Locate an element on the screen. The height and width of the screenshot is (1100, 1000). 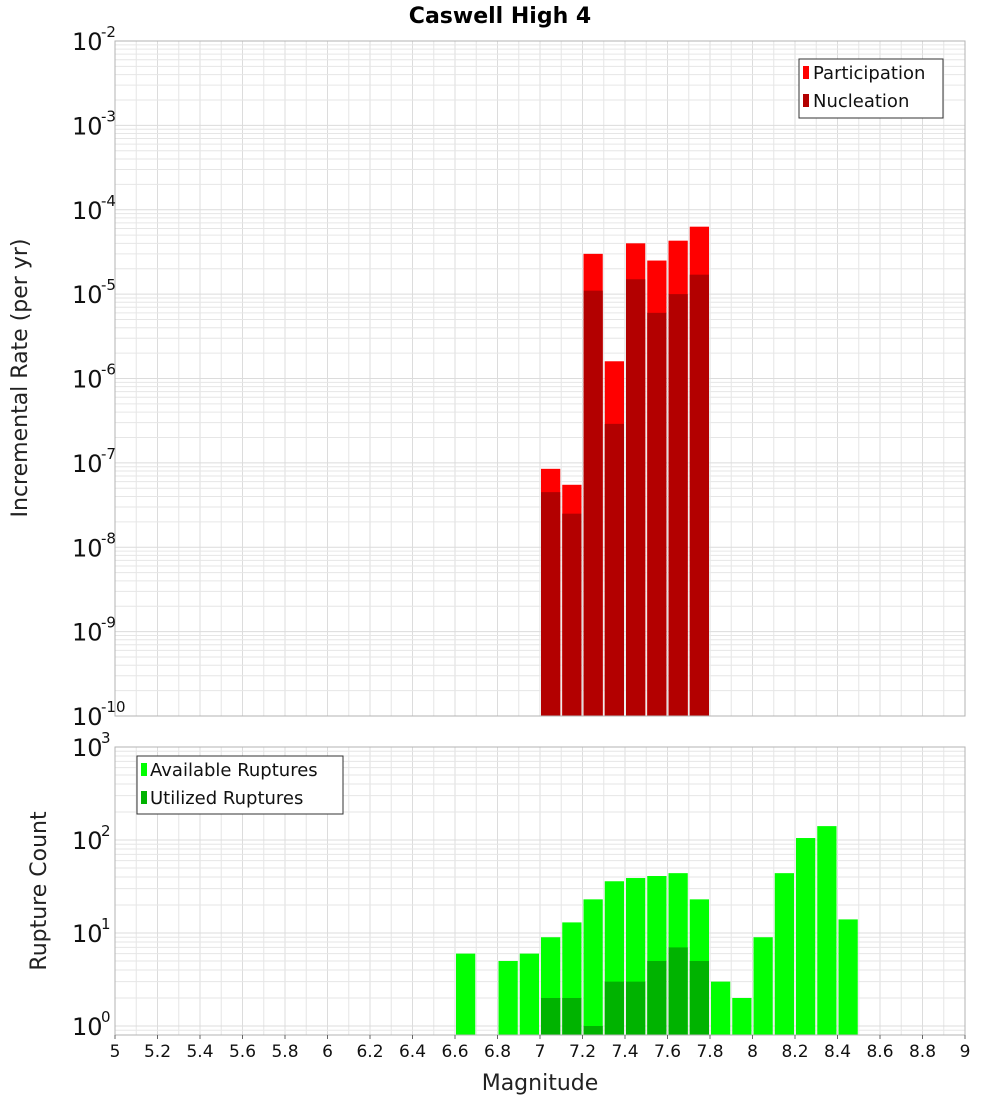
y-tick-label-exponent: 1 is located at coordinates (106, 924).